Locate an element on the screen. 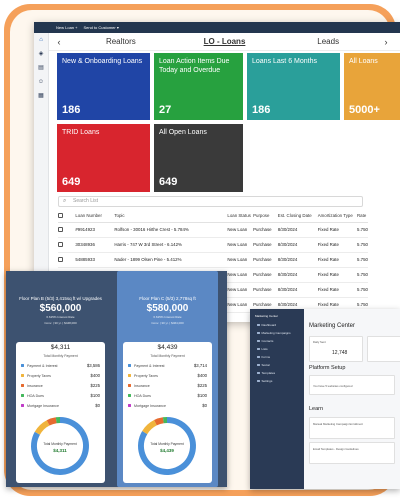  payment-row-label: Mortgage Insurance is located at coordinates (43, 405).